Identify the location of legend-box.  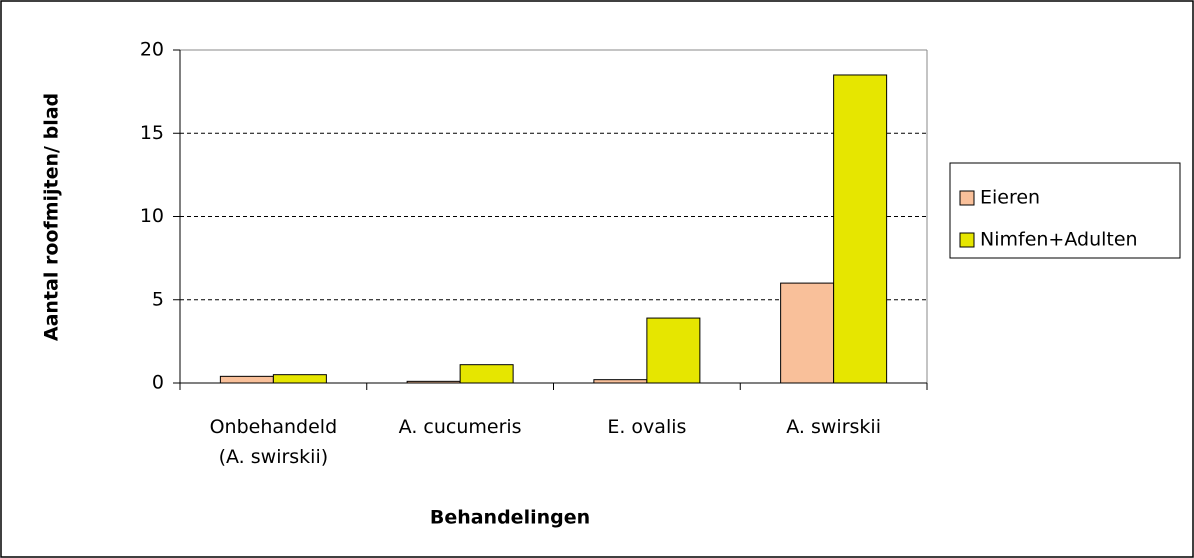
(1065, 210).